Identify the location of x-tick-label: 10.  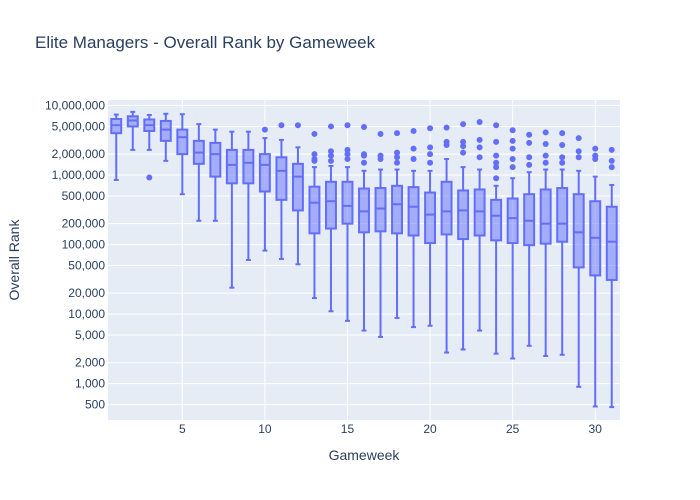
(265, 429).